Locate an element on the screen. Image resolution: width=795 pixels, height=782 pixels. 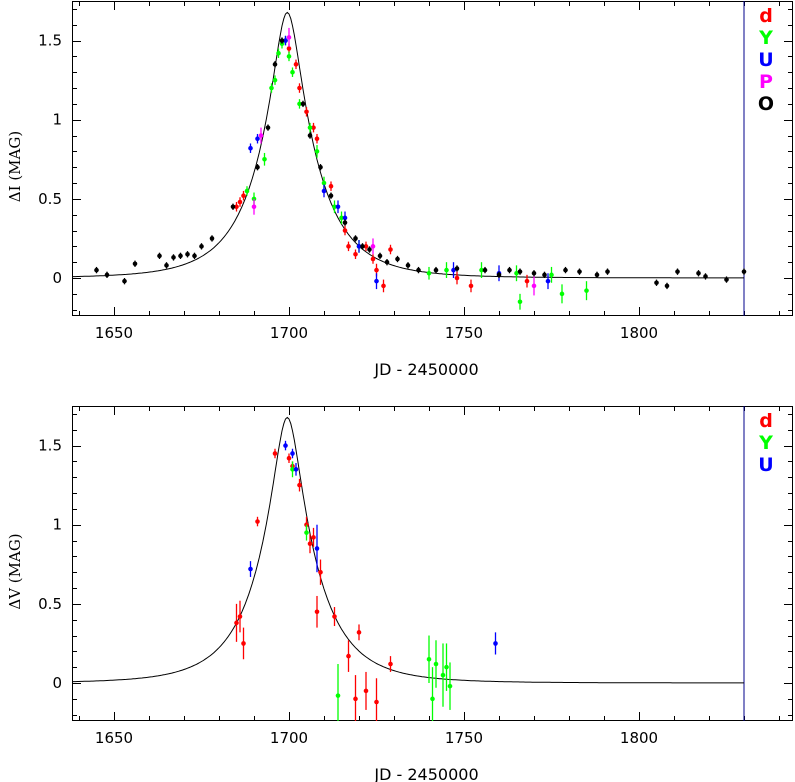
legend-entry-O: O is located at coordinates (766, 104).